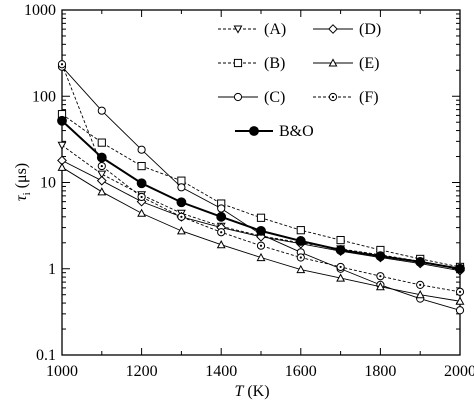 The image size is (474, 405). Describe the element at coordinates (142, 371) in the screenshot. I see `x-tick-label: 1200` at that location.